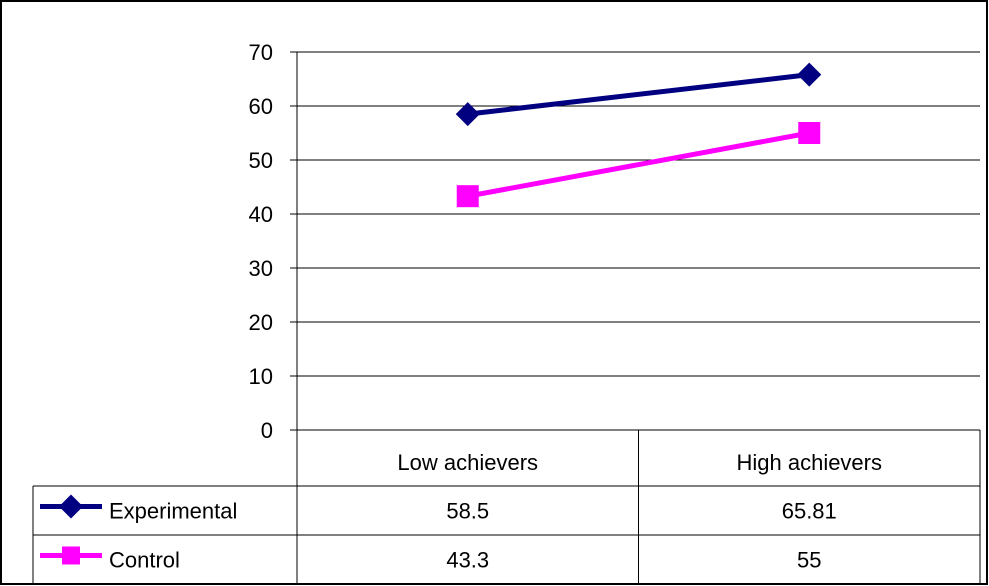  What do you see at coordinates (173, 511) in the screenshot?
I see `legend-series-name: Experimental` at bounding box center [173, 511].